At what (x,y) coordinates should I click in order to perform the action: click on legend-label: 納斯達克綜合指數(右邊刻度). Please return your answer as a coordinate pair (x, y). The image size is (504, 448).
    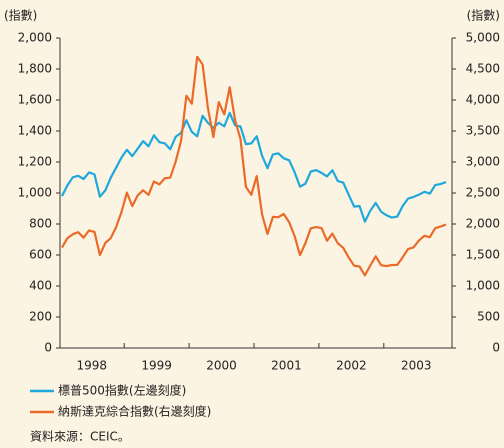
    Looking at the image, I should click on (134, 411).